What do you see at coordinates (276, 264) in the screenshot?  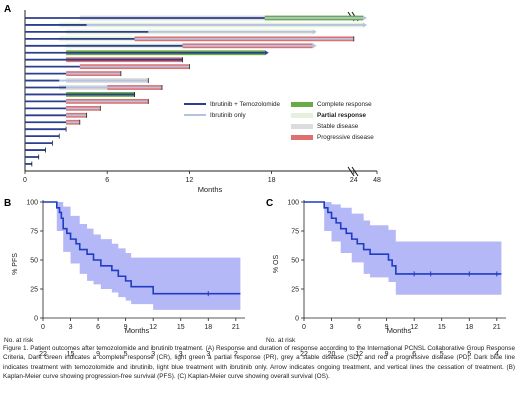 I see `os-y-label: % OS` at bounding box center [276, 264].